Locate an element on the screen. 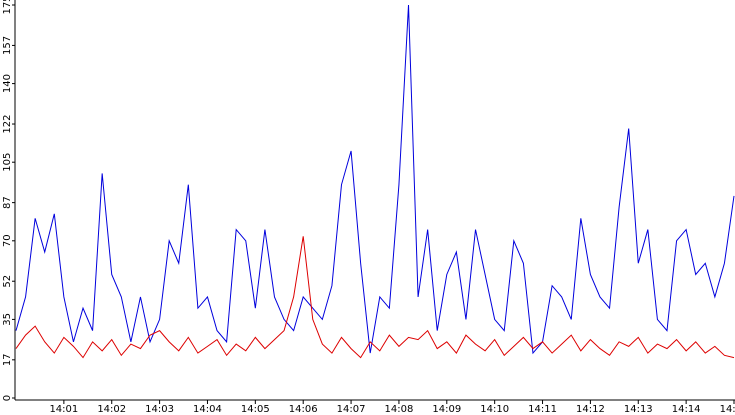  x-tick-label: 14:04 is located at coordinates (207, 409).